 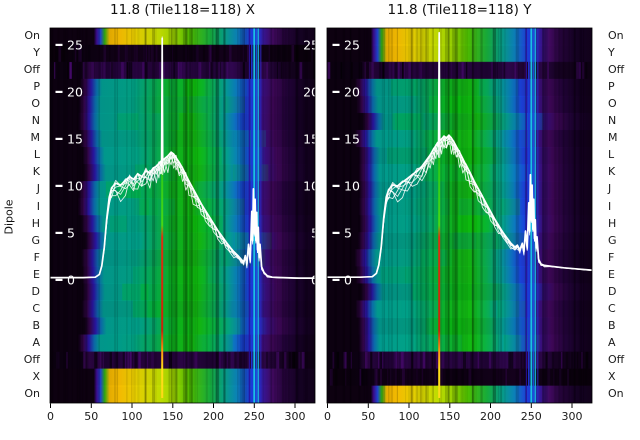 I want to click on dipole-row-label-left: M, so click(x=35, y=138).